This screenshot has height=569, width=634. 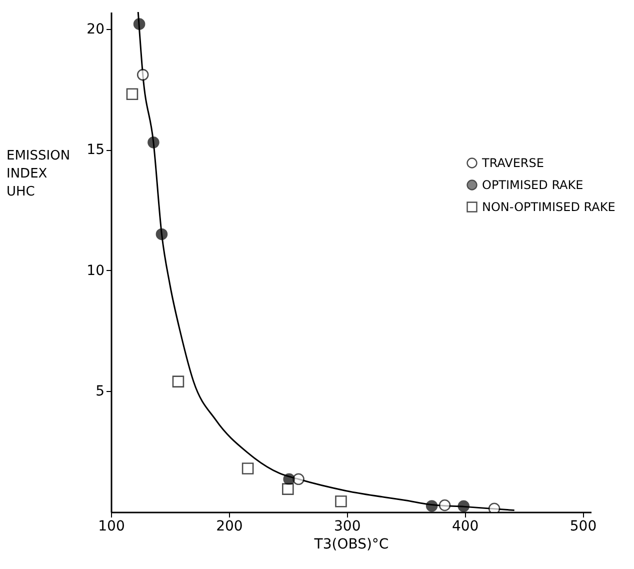 I want to click on x-tick-label: 200, so click(x=229, y=526).